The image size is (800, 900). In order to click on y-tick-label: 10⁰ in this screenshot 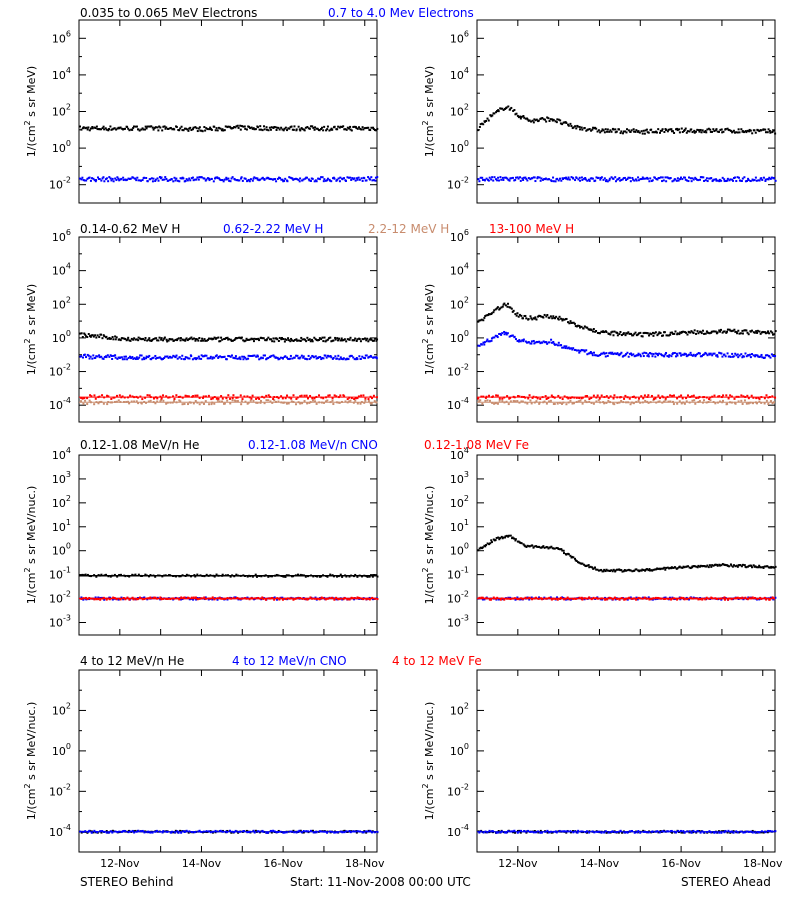, I will do `click(459, 337)`.